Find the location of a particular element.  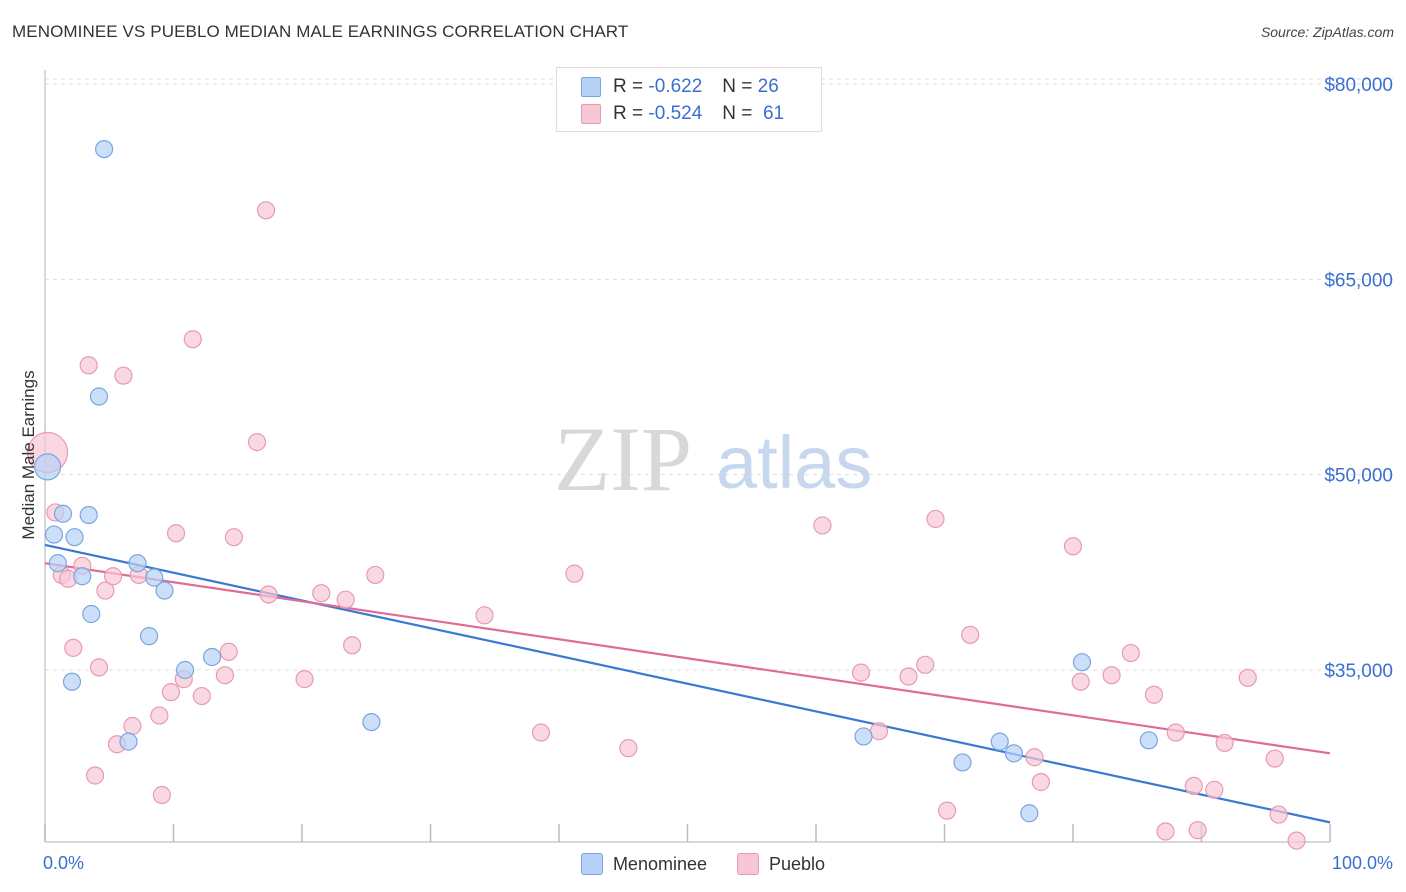

legend-item-menominee: Menominee is located at coordinates (643, 864).